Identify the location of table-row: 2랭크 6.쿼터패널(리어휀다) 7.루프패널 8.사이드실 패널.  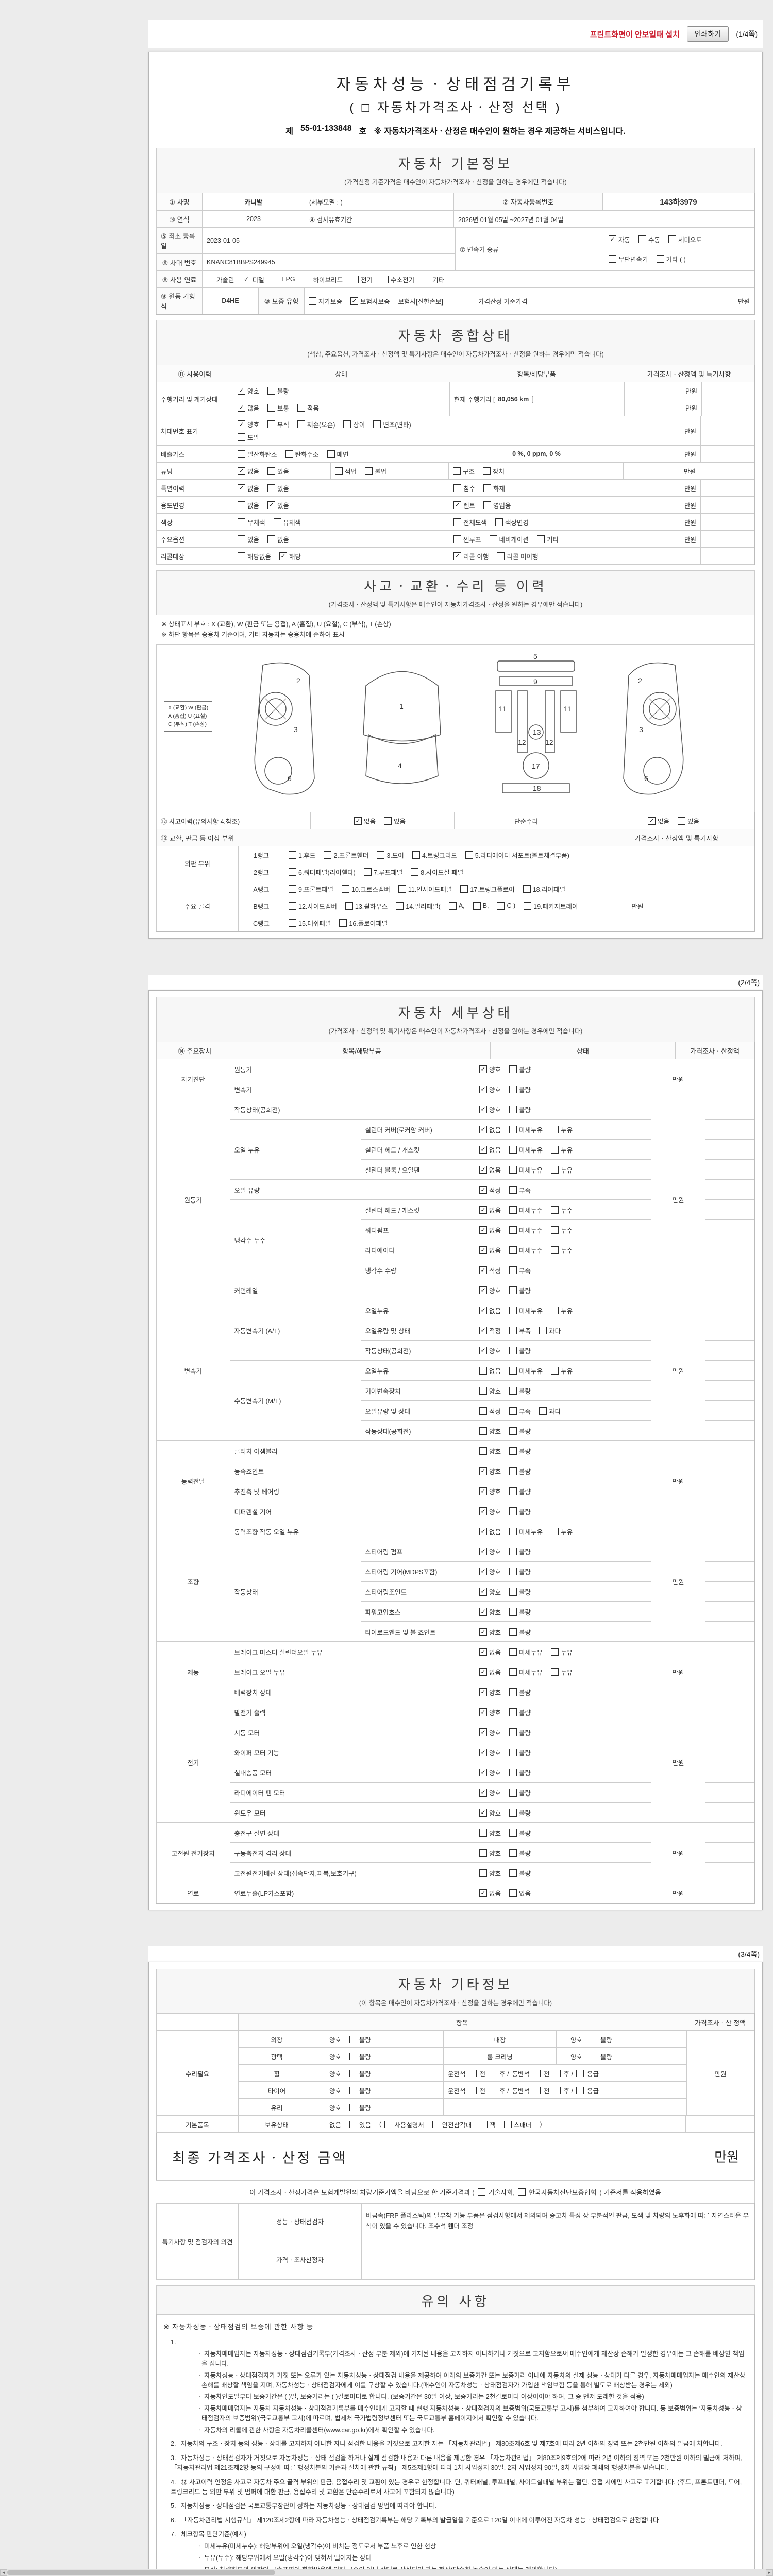
(418, 871).